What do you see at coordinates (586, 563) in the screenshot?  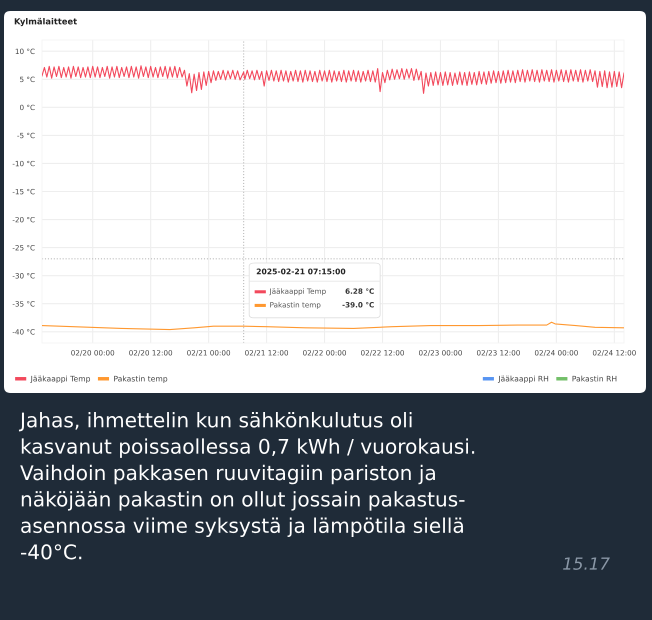 I see `text: 15.17` at bounding box center [586, 563].